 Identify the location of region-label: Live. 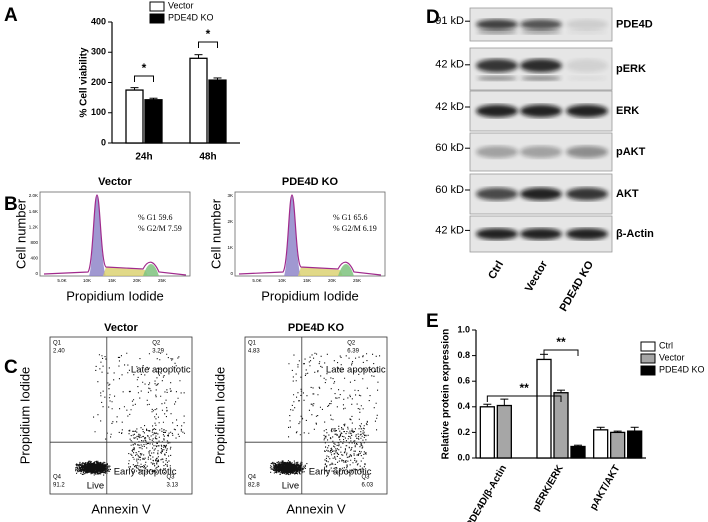
(290, 486).